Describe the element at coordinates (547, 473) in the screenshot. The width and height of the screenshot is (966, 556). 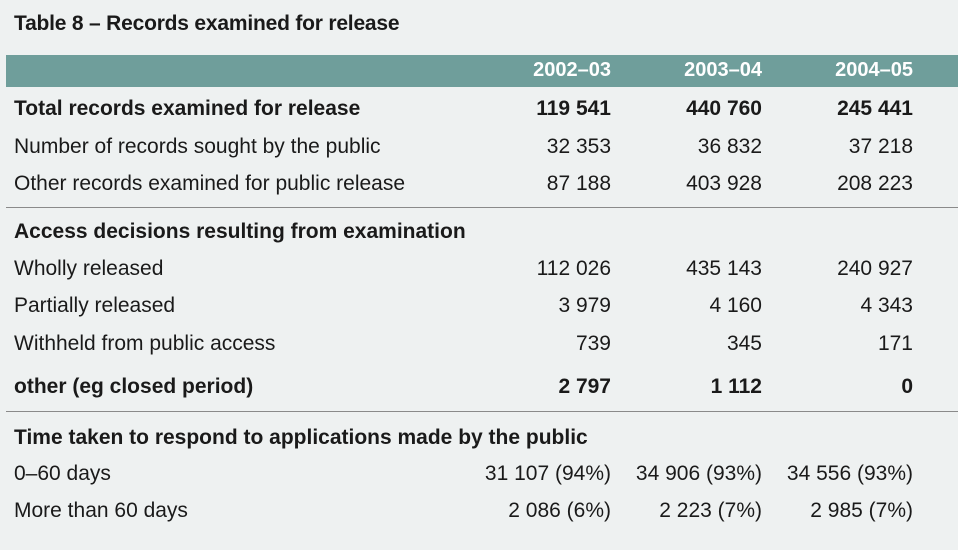
I see `cell-value: 31 107 (94%)` at that location.